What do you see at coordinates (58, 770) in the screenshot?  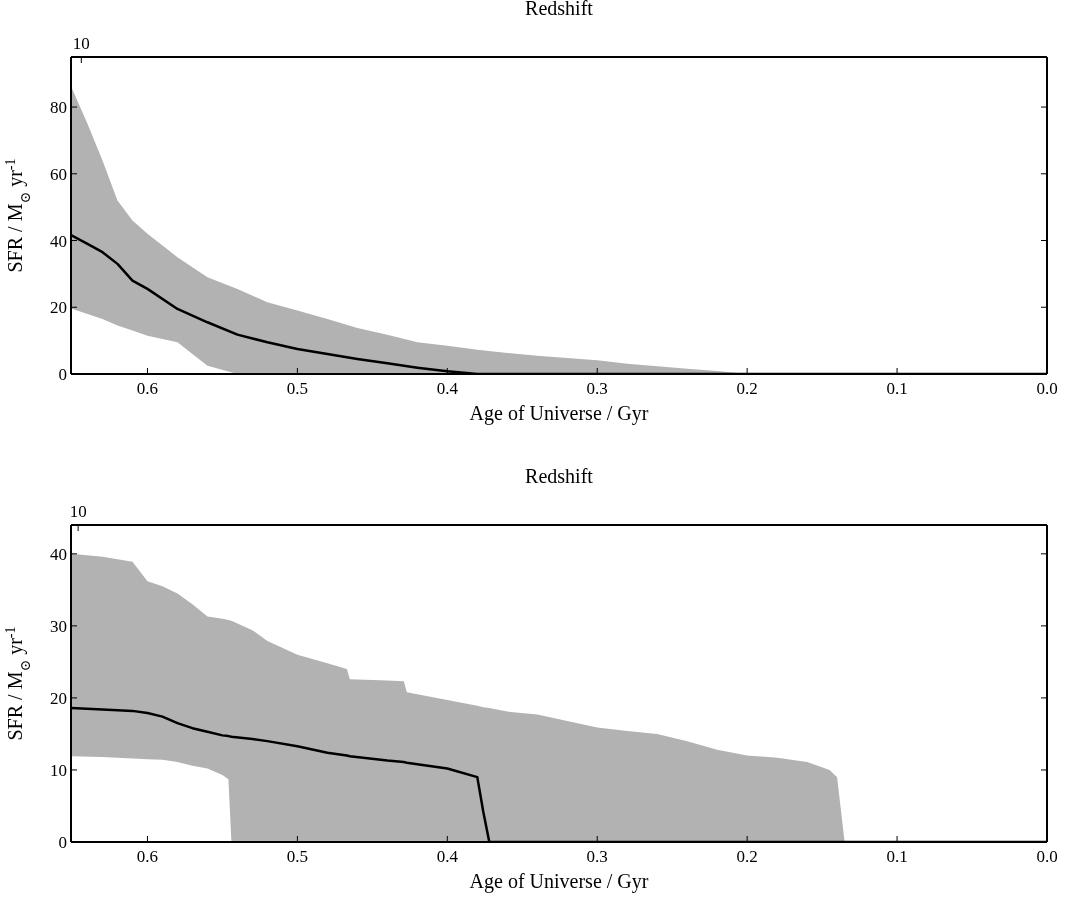 I see `y-tick-label: 10` at bounding box center [58, 770].